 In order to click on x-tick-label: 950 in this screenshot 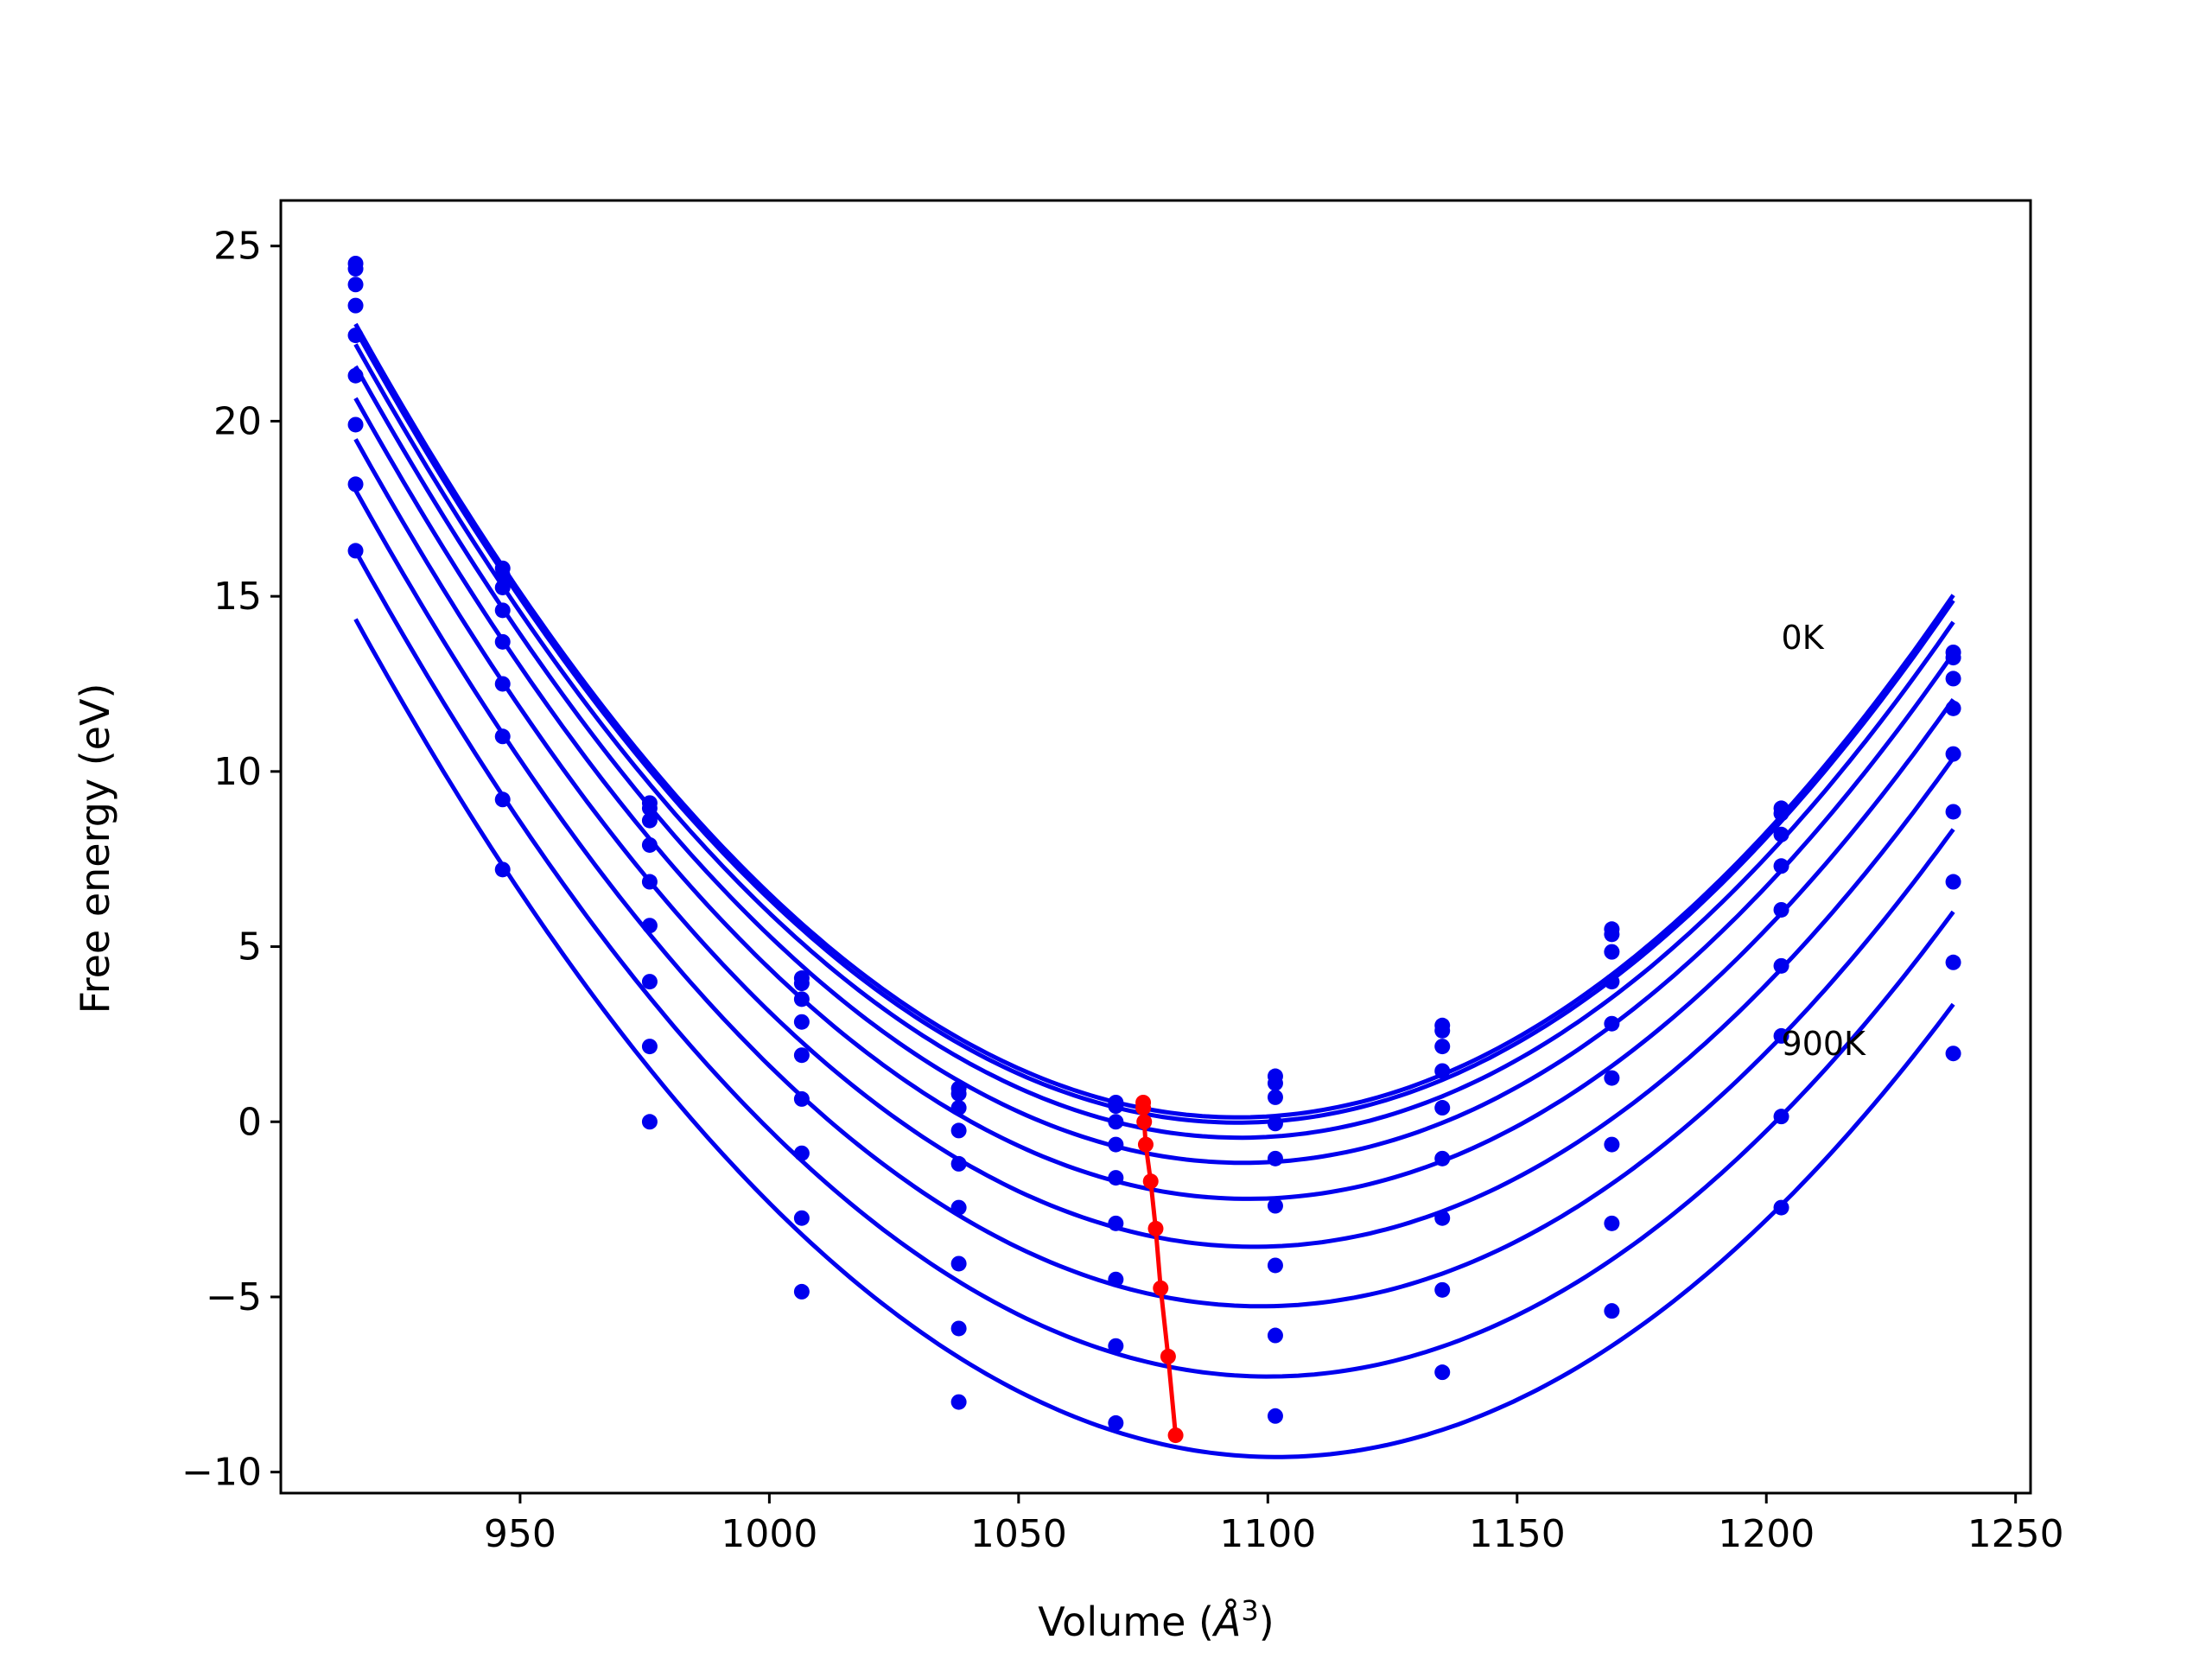, I will do `click(520, 1534)`.